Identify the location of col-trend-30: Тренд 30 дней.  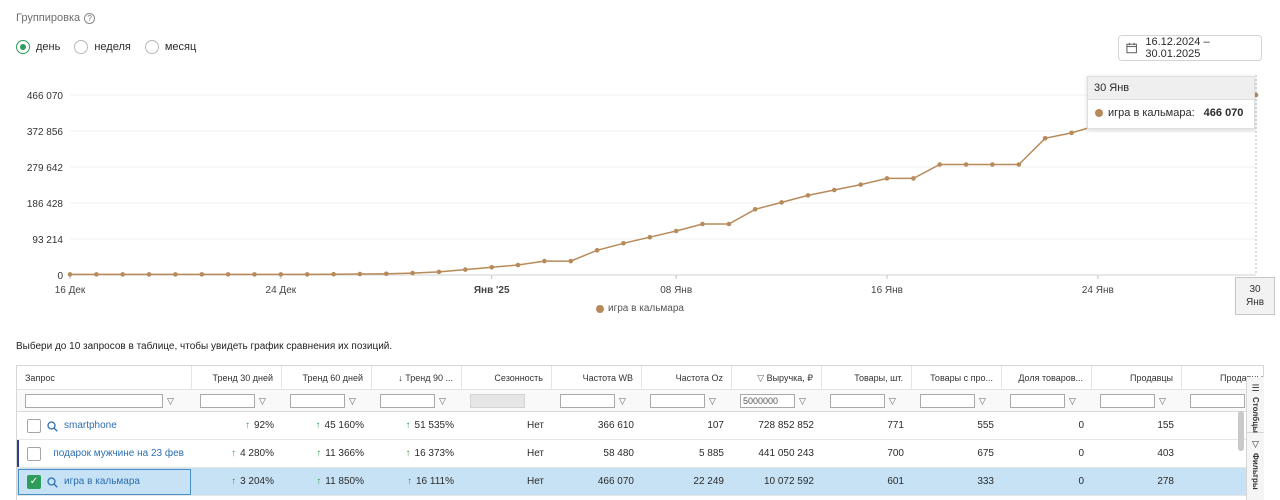
(237, 378).